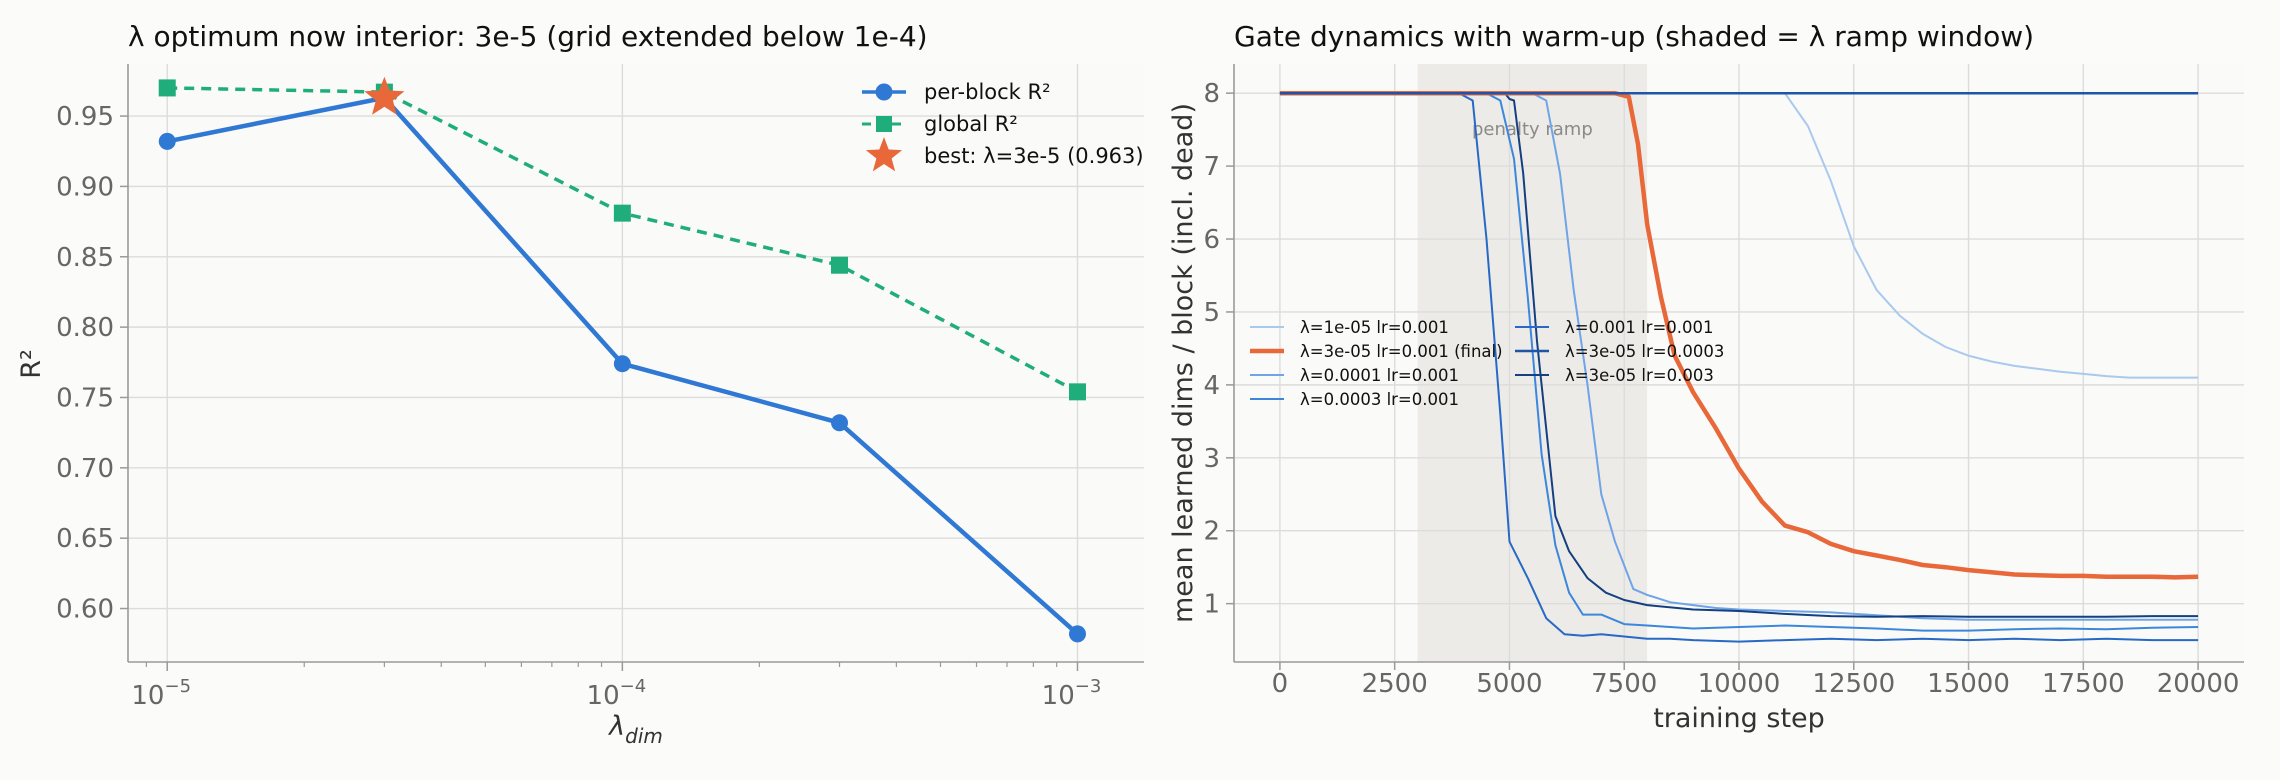  Describe the element at coordinates (884, 124) in the screenshot. I see `legend-global-marker` at that location.